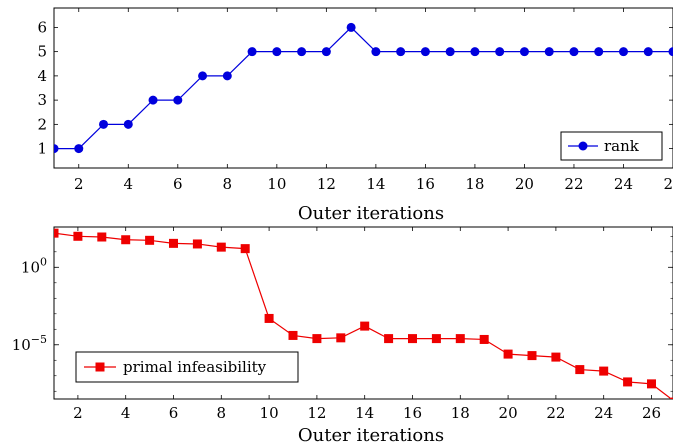 The image size is (673, 445). I want to click on primal-y-tick-label: 10⁻⁵, so click(29, 343).